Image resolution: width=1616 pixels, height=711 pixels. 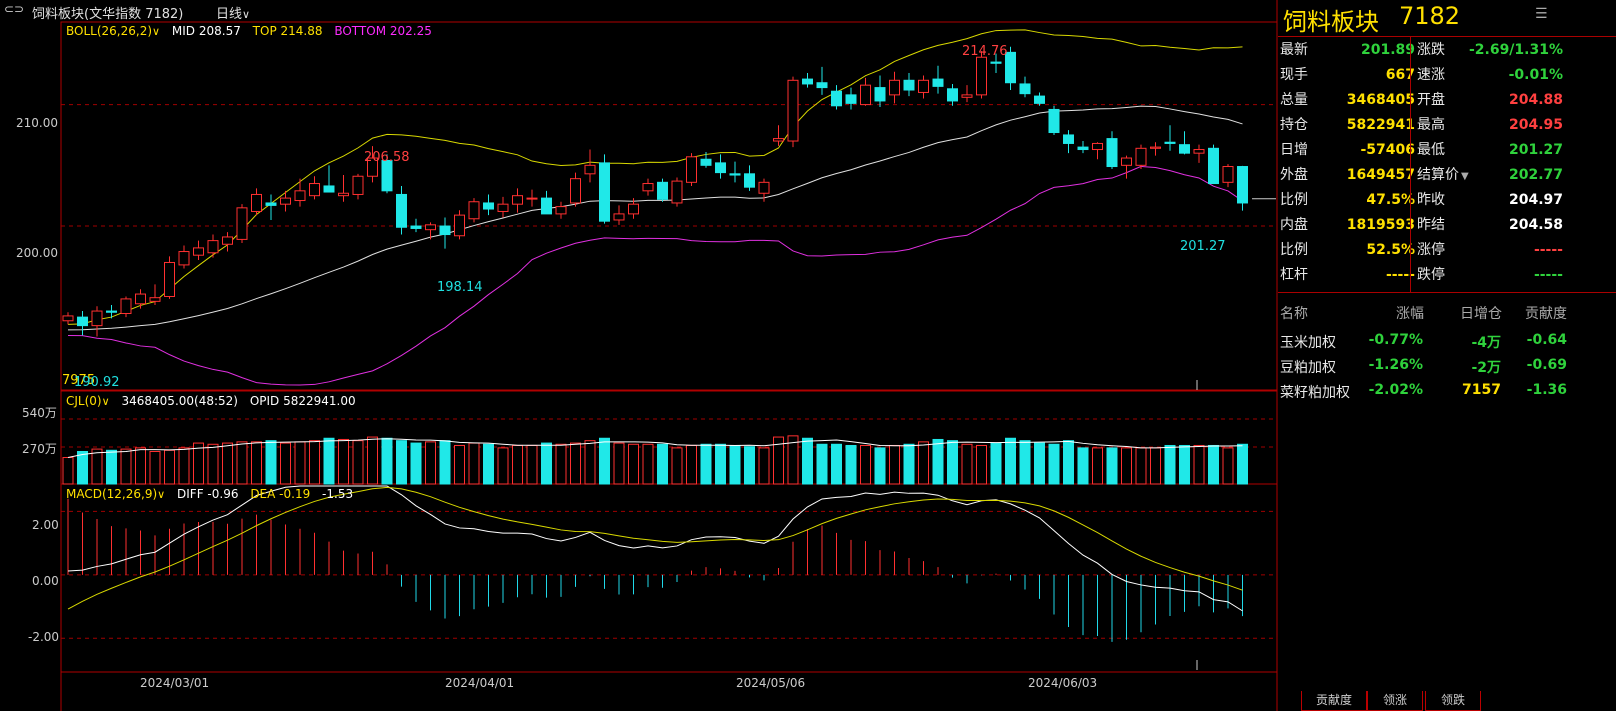 I want to click on quote-label: 杠杆, so click(x=1294, y=275).